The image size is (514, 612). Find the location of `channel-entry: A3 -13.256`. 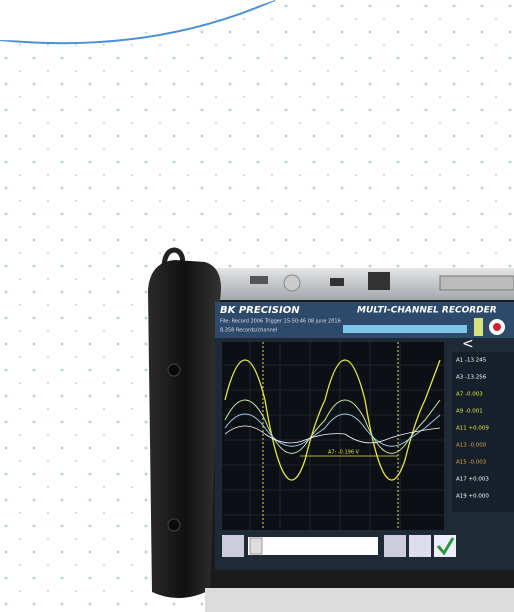

channel-entry: A3 -13.256 is located at coordinates (471, 378).